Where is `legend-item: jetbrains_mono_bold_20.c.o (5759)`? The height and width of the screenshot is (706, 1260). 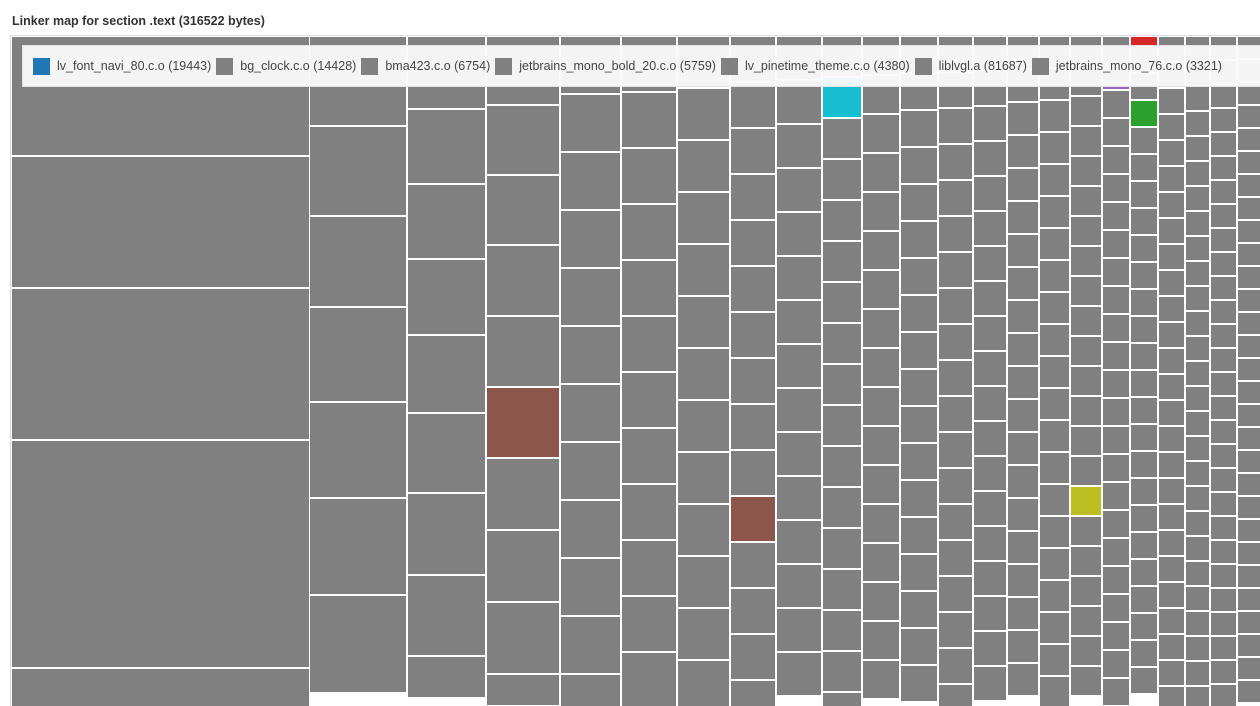 legend-item: jetbrains_mono_bold_20.c.o (5759) is located at coordinates (605, 66).